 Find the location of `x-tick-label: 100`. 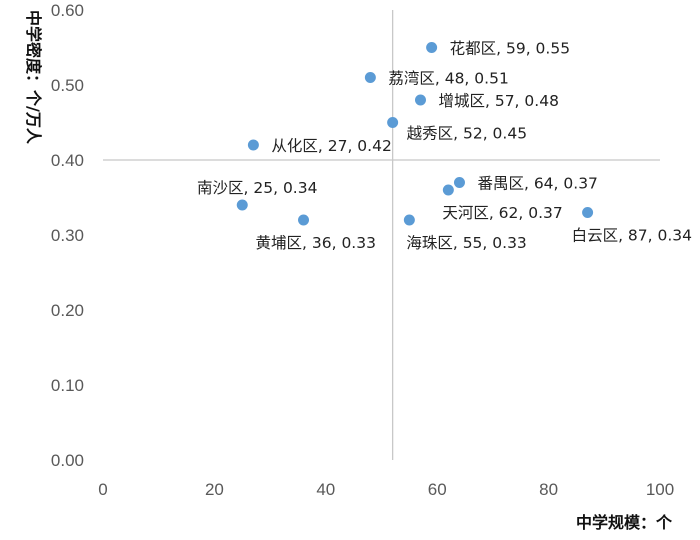

x-tick-label: 100 is located at coordinates (660, 489).